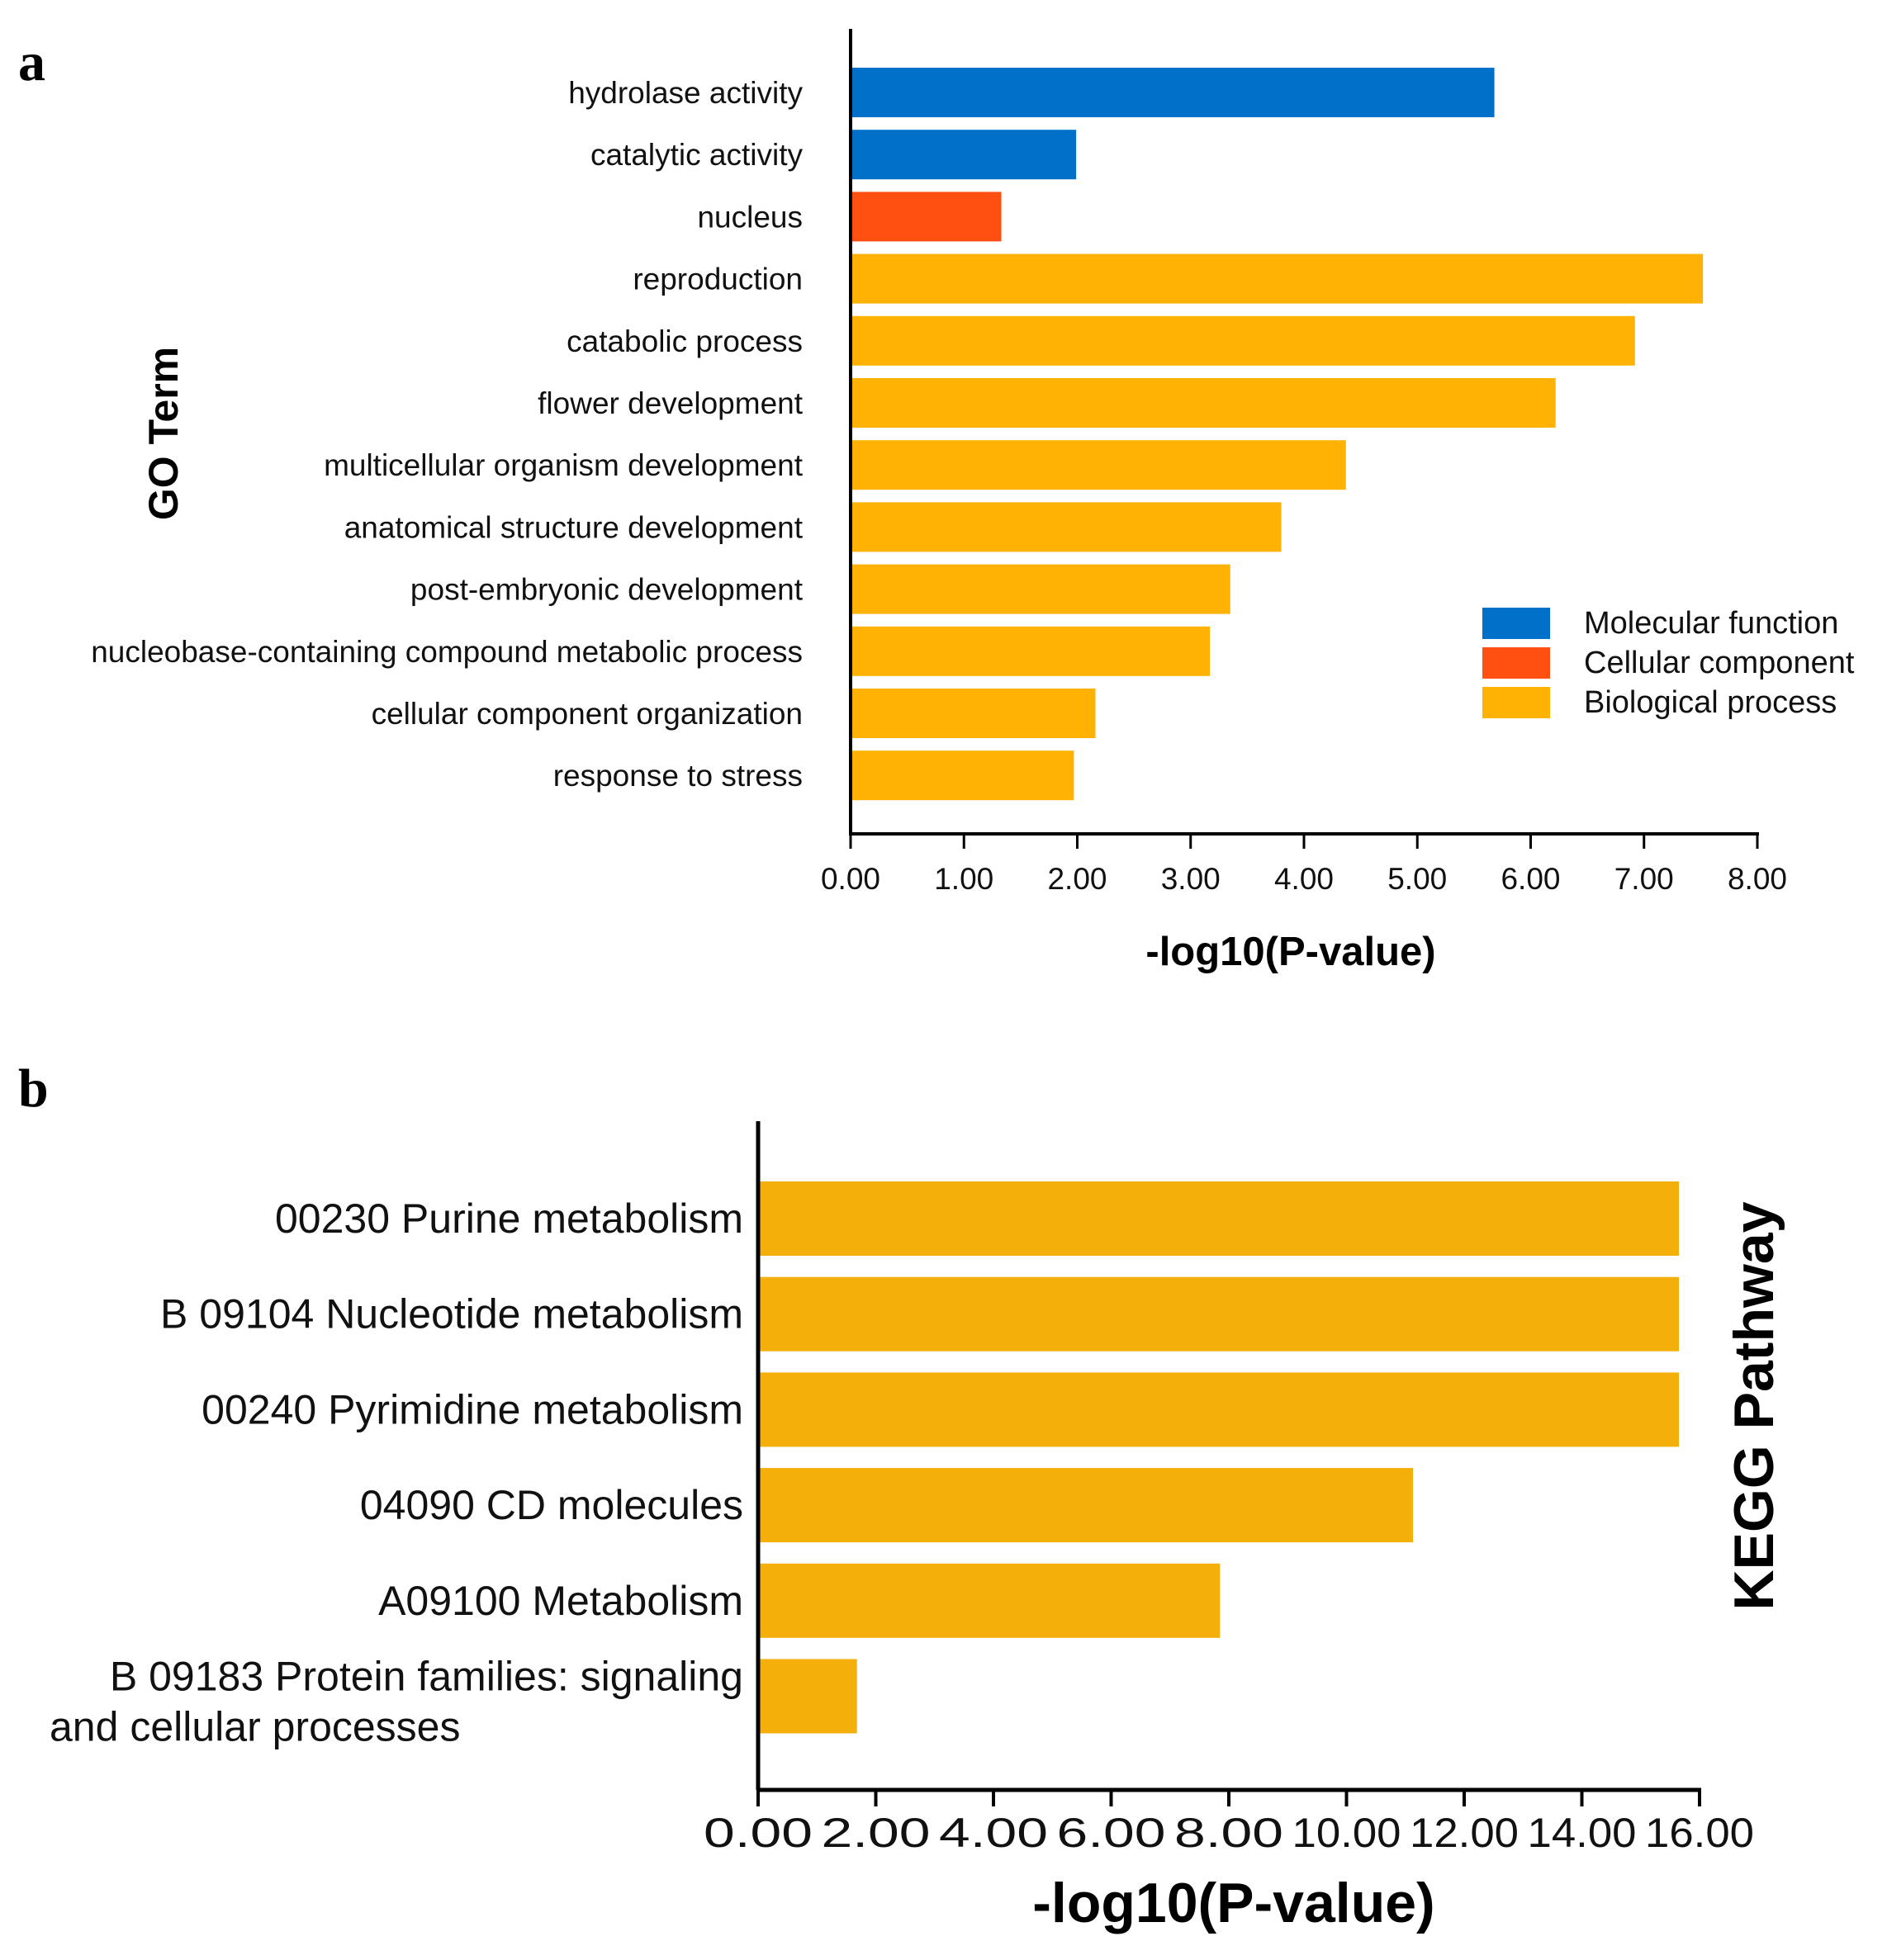 This screenshot has width=1887, height=1960. What do you see at coordinates (1530, 879) in the screenshot?
I see `go-x-tick-label: 6.00` at bounding box center [1530, 879].